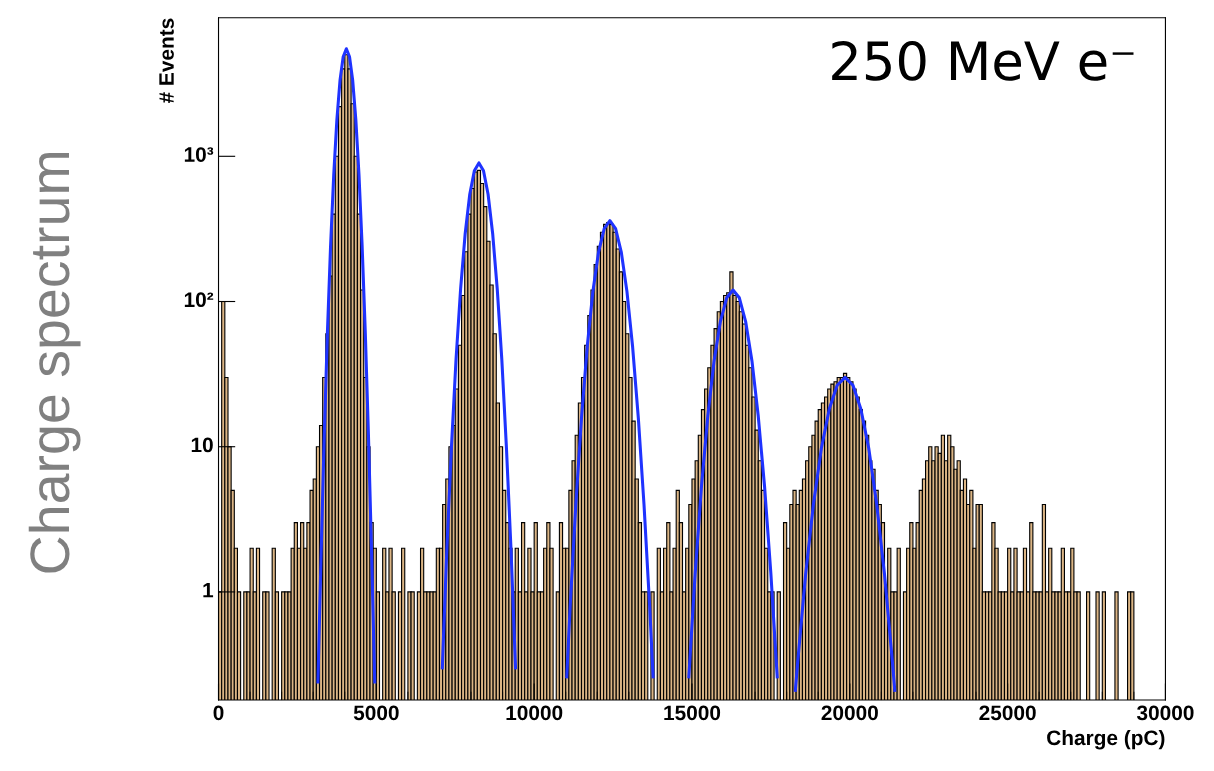 The height and width of the screenshot is (771, 1214). Describe the element at coordinates (199, 300) in the screenshot. I see `y-tick-label: 10²` at that location.